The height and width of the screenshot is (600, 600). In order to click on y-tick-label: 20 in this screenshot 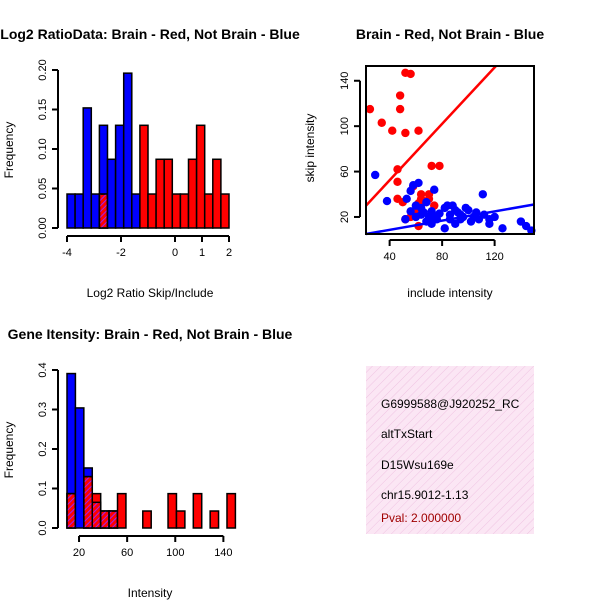, I will do `click(345, 217)`.